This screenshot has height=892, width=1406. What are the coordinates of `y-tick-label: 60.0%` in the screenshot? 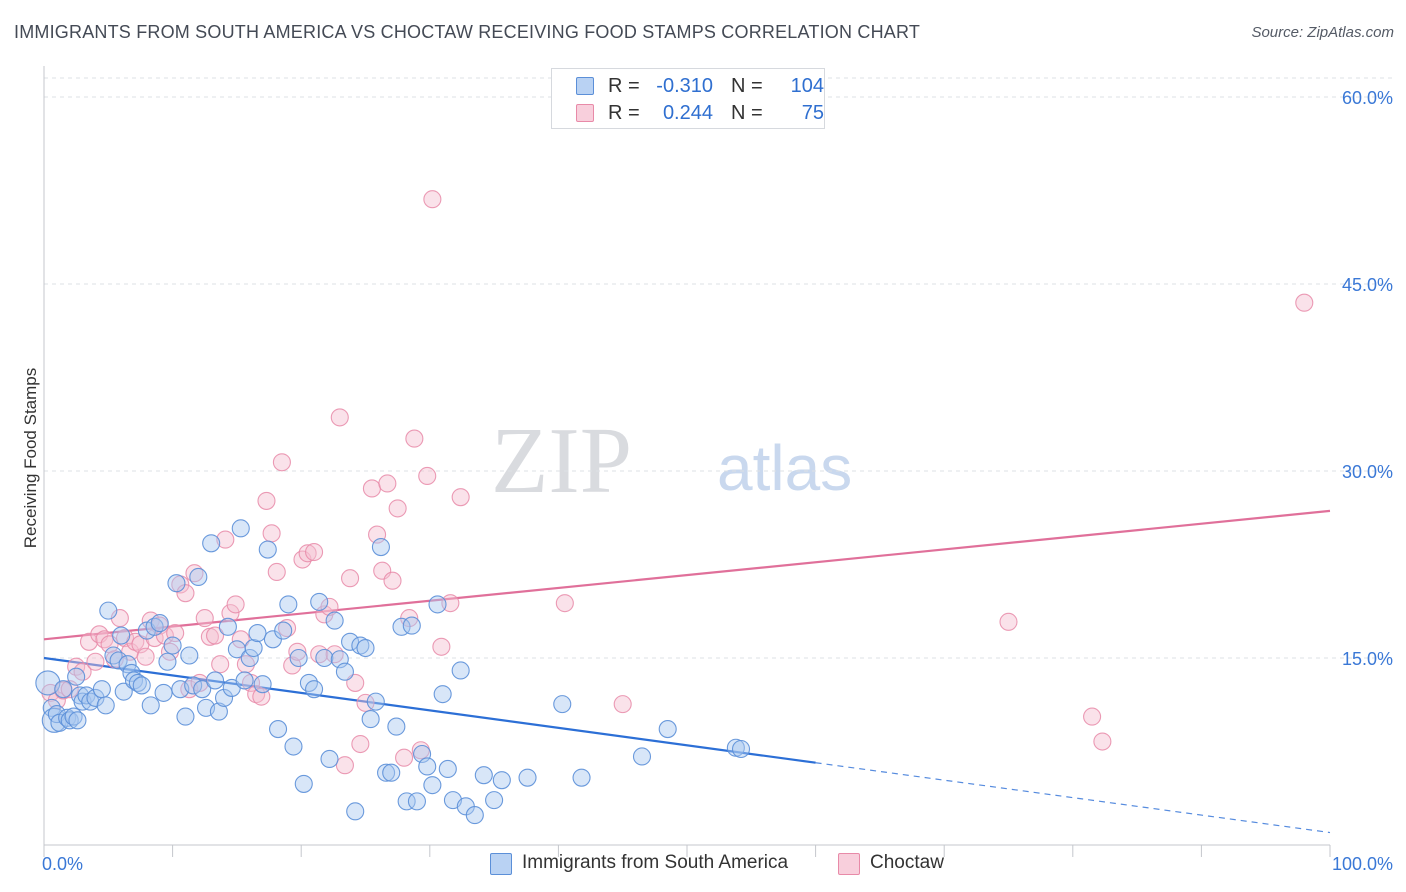 It's located at (1367, 98).